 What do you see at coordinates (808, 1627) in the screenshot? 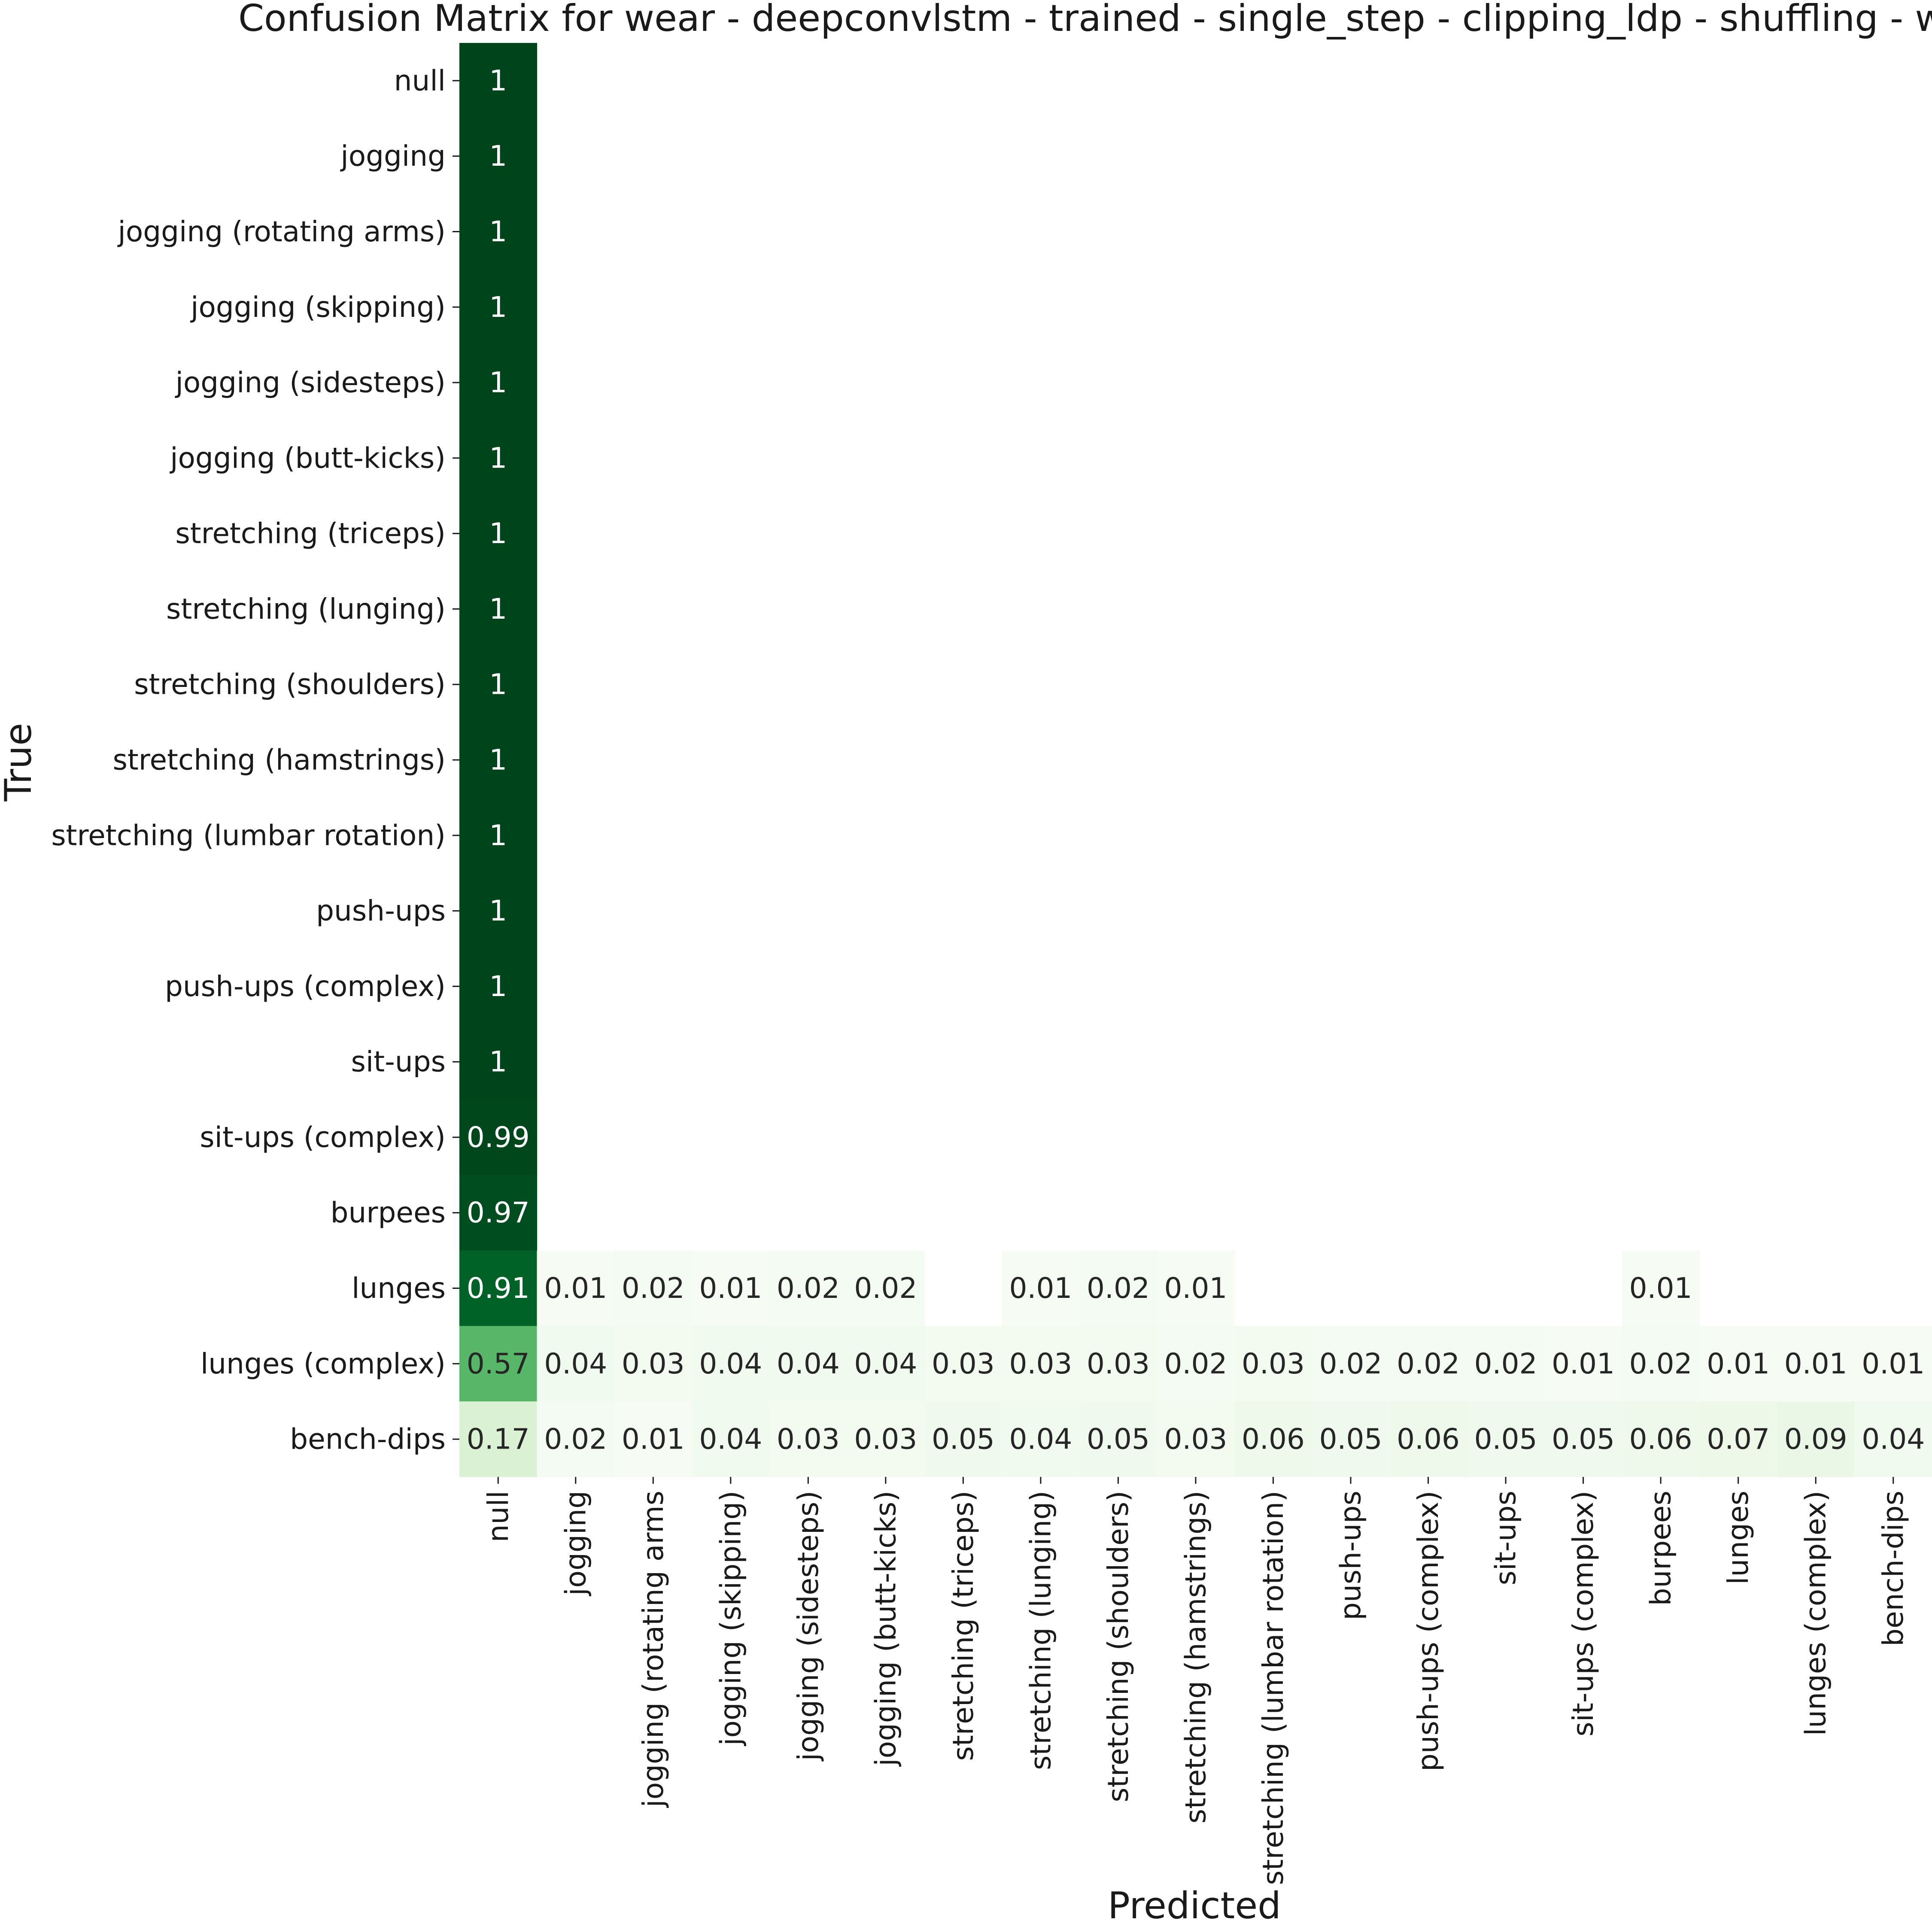
I see `x-tick-label: jogging (sidesteps)` at bounding box center [808, 1627].